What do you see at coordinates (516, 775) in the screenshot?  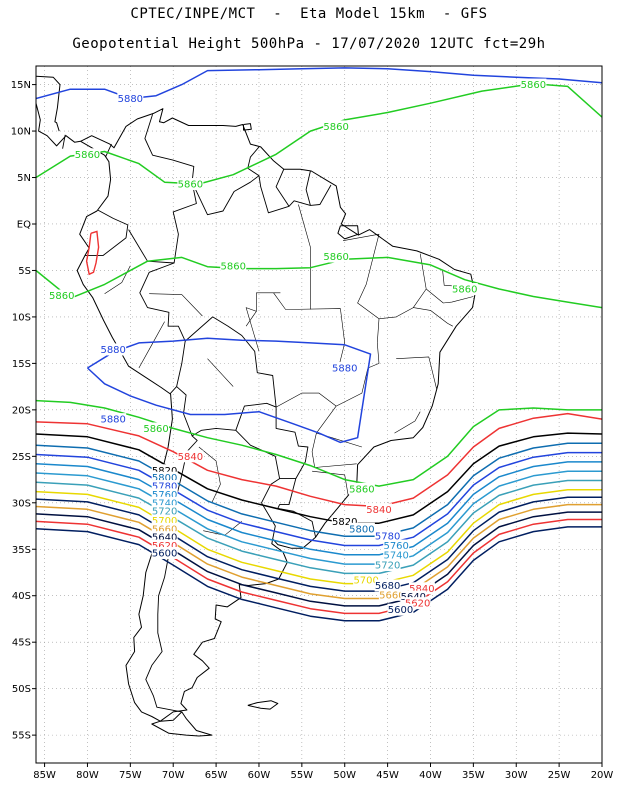 I see `lon-tick-label: 30W` at bounding box center [516, 775].